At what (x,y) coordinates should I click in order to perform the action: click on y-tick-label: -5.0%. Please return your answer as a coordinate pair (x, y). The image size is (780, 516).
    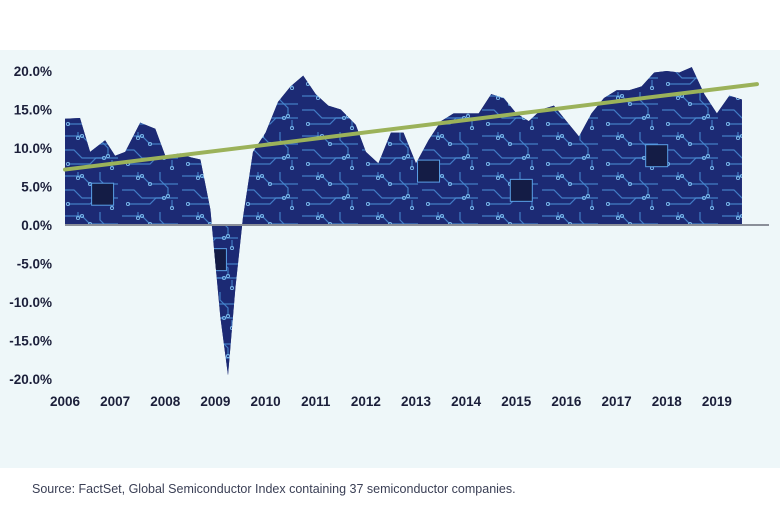
    Looking at the image, I should click on (34, 264).